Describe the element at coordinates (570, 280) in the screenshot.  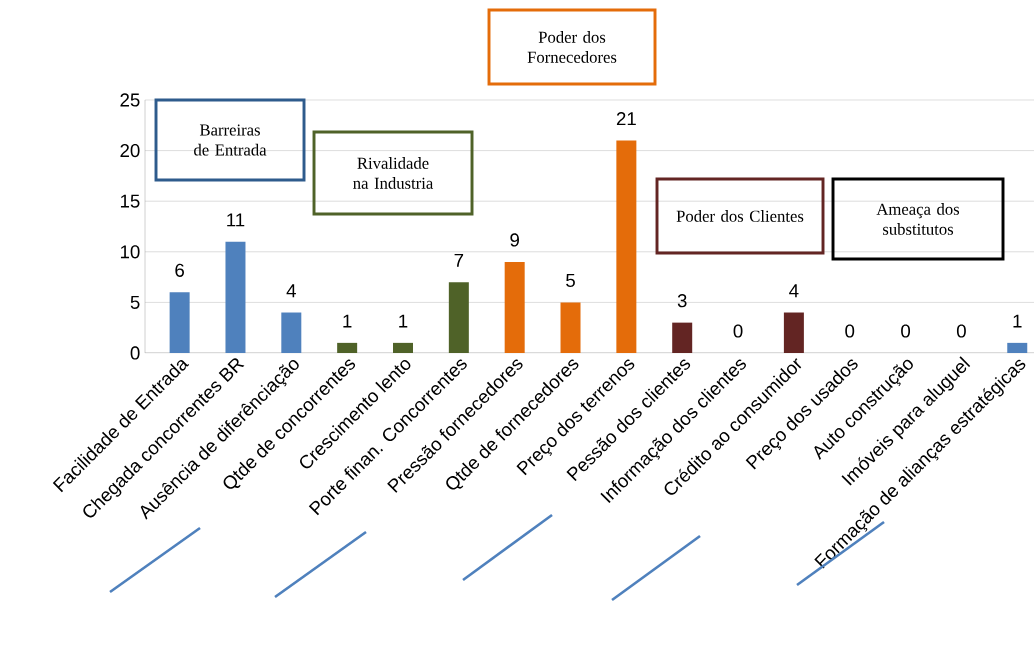
I see `data-label: 5` at that location.